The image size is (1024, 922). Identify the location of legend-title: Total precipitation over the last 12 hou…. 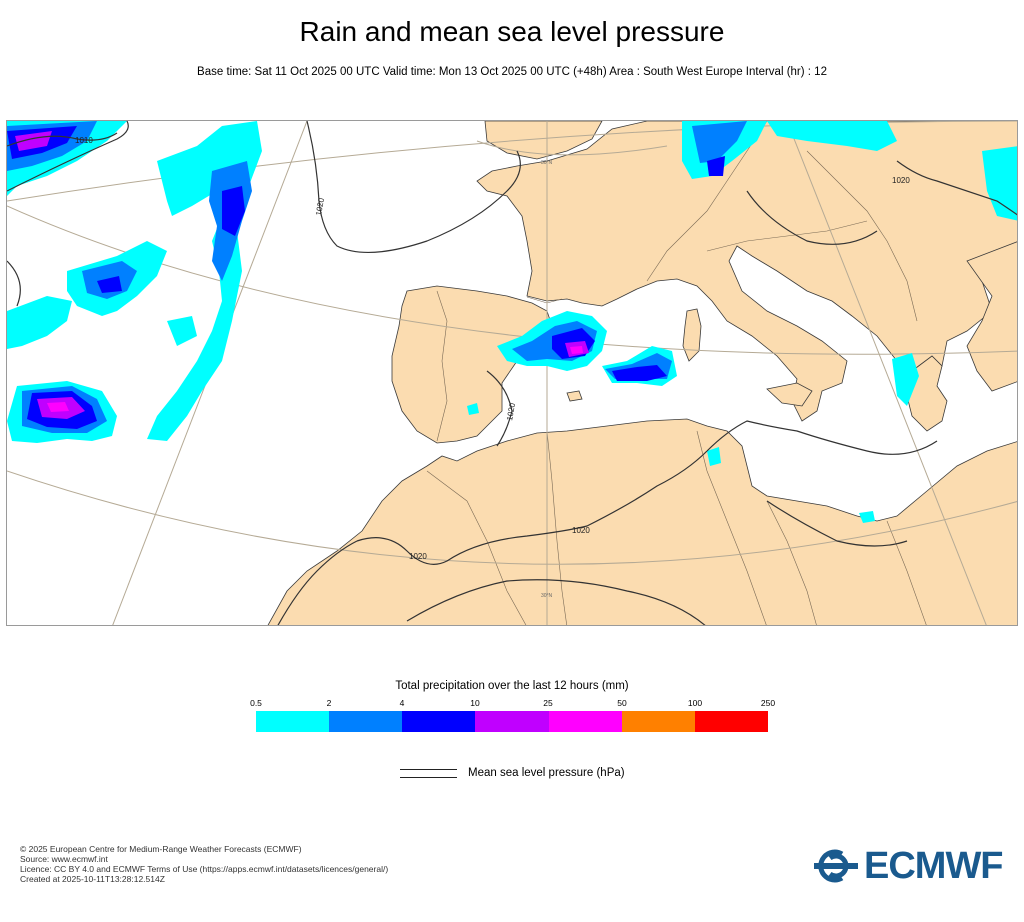
(512, 686).